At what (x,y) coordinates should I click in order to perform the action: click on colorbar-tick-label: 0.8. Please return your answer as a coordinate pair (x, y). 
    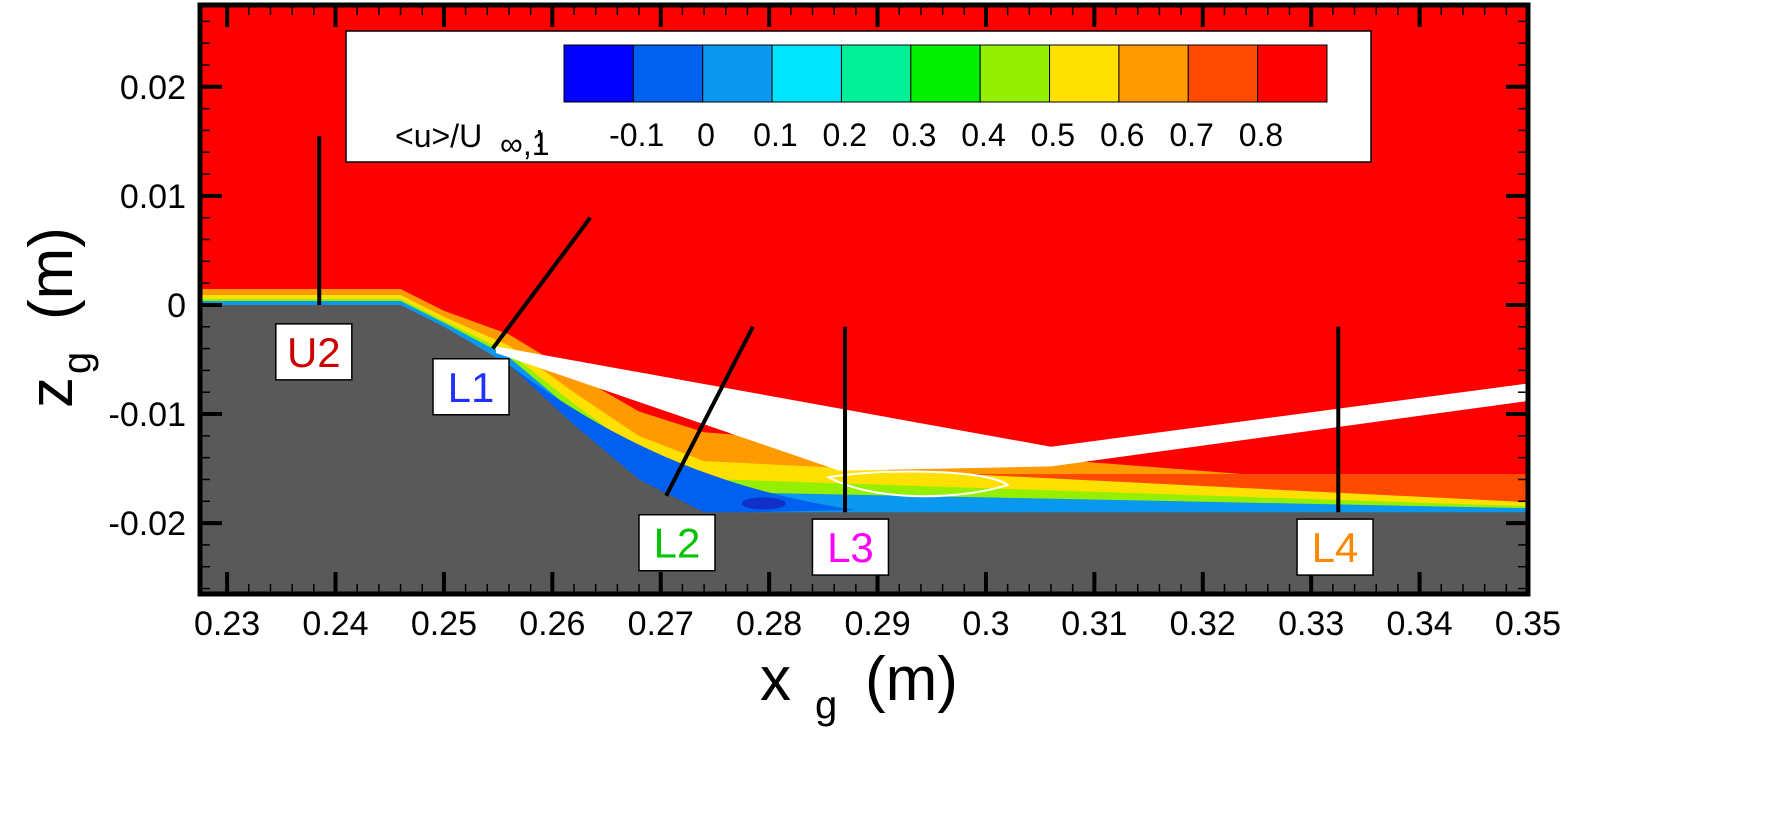
    Looking at the image, I should click on (1261, 135).